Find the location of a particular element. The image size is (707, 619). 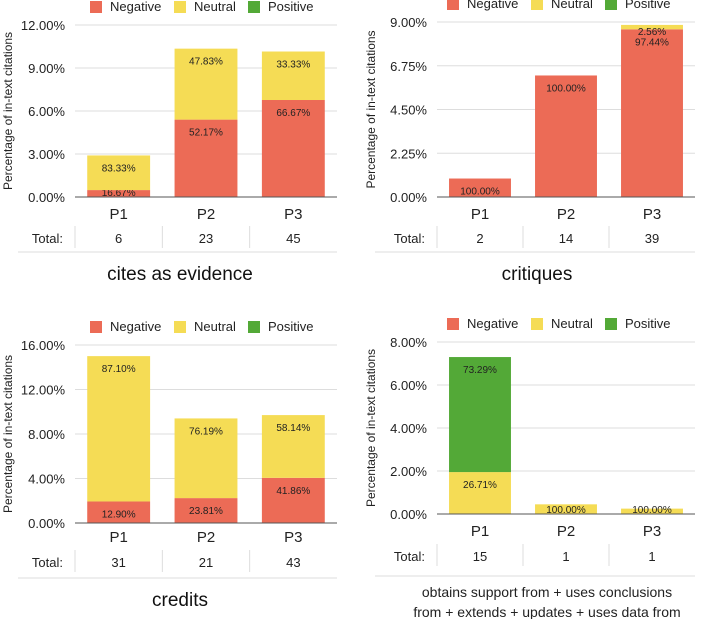

chart-title: obtains support from + uses conclusions is located at coordinates (547, 592).